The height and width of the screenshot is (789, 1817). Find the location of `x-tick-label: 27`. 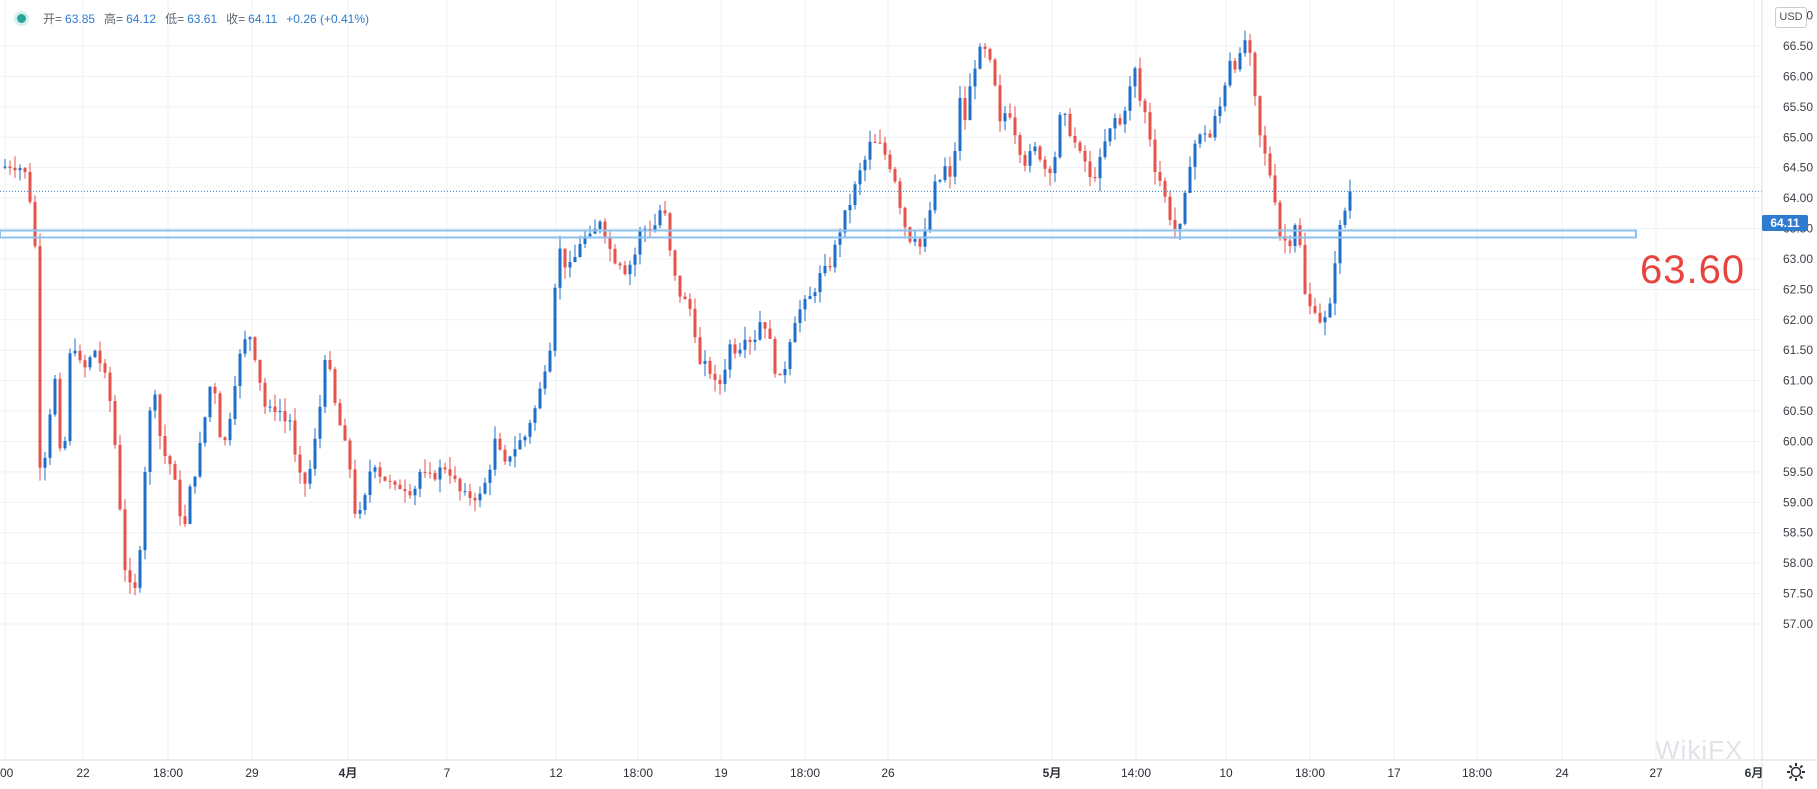

x-tick-label: 27 is located at coordinates (1656, 773).